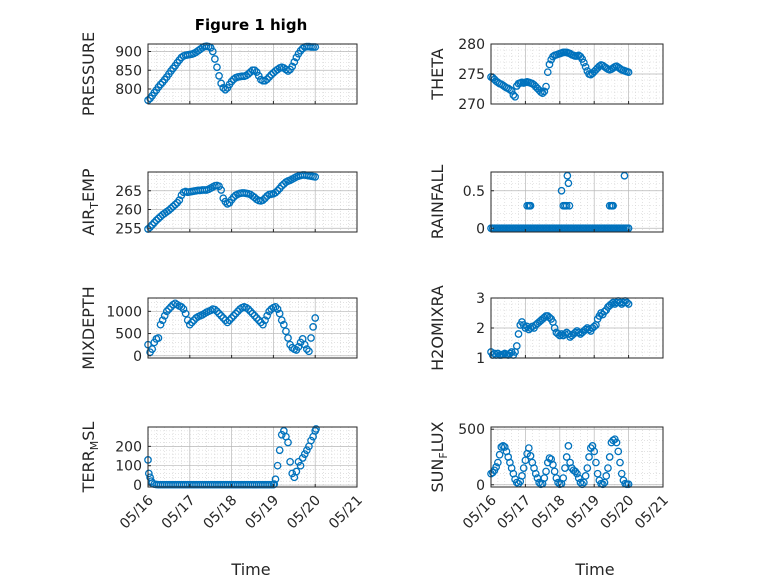 The image size is (778, 583). I want to click on y-tick-label: 100, so click(128, 467).